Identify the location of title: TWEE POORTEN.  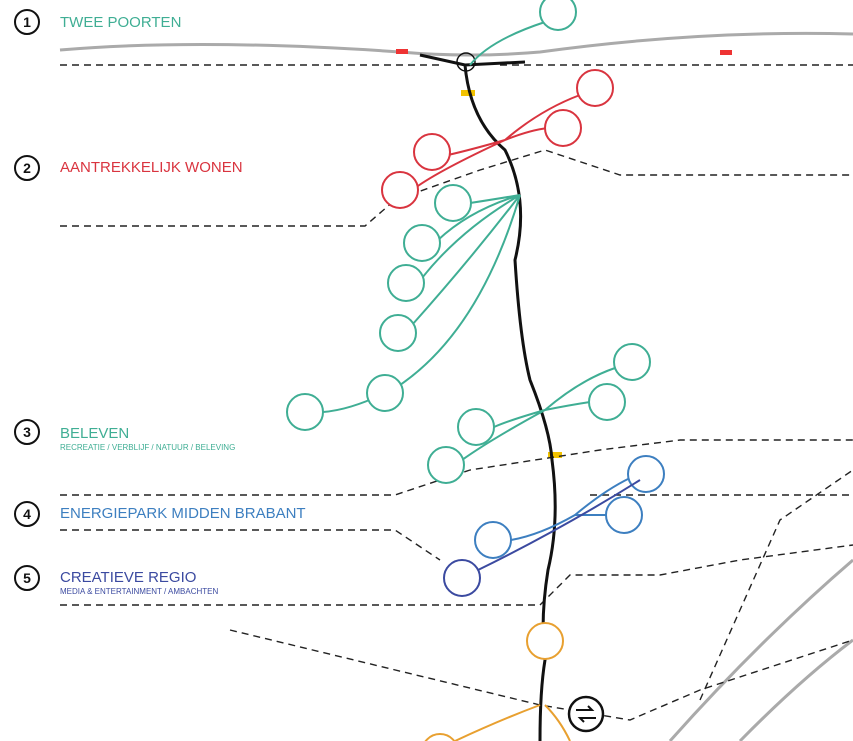
(120, 22).